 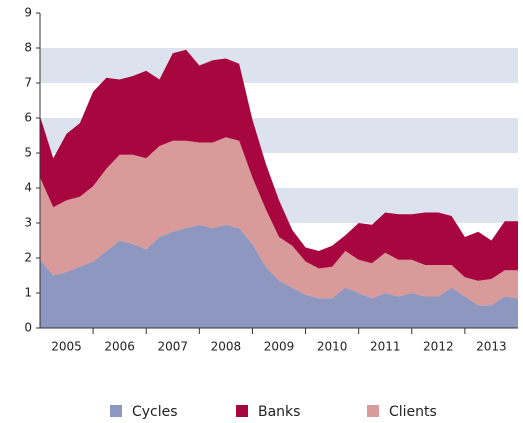 I want to click on y-tick-label: 8, so click(x=28, y=48).